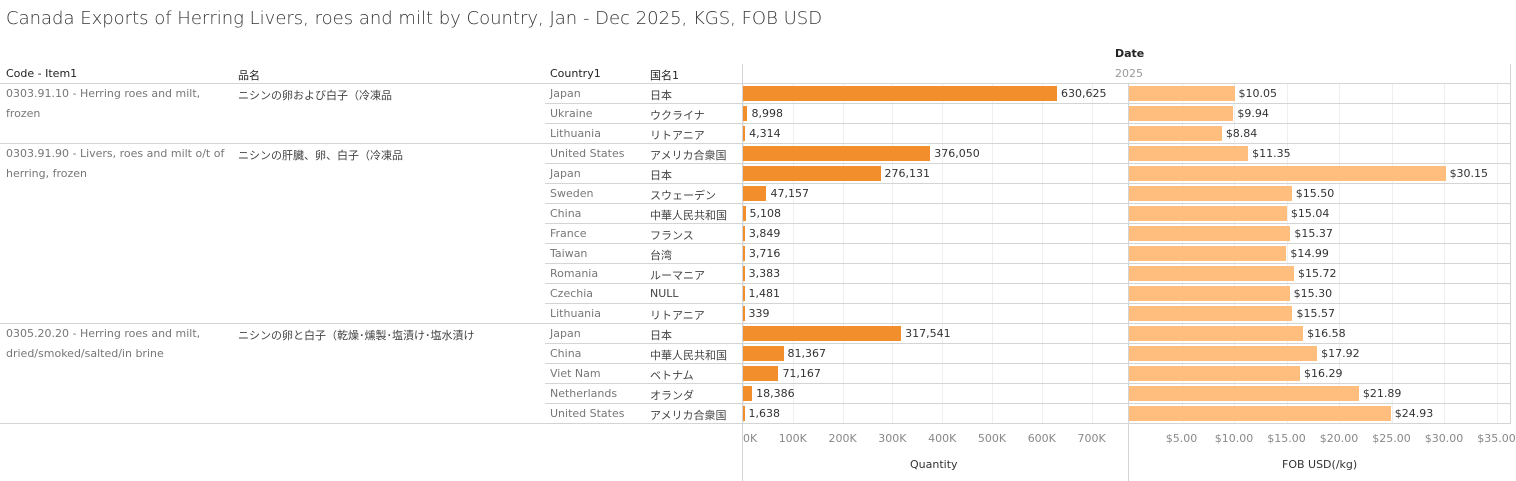  What do you see at coordinates (572, 293) in the screenshot?
I see `country-label: Czechia` at bounding box center [572, 293].